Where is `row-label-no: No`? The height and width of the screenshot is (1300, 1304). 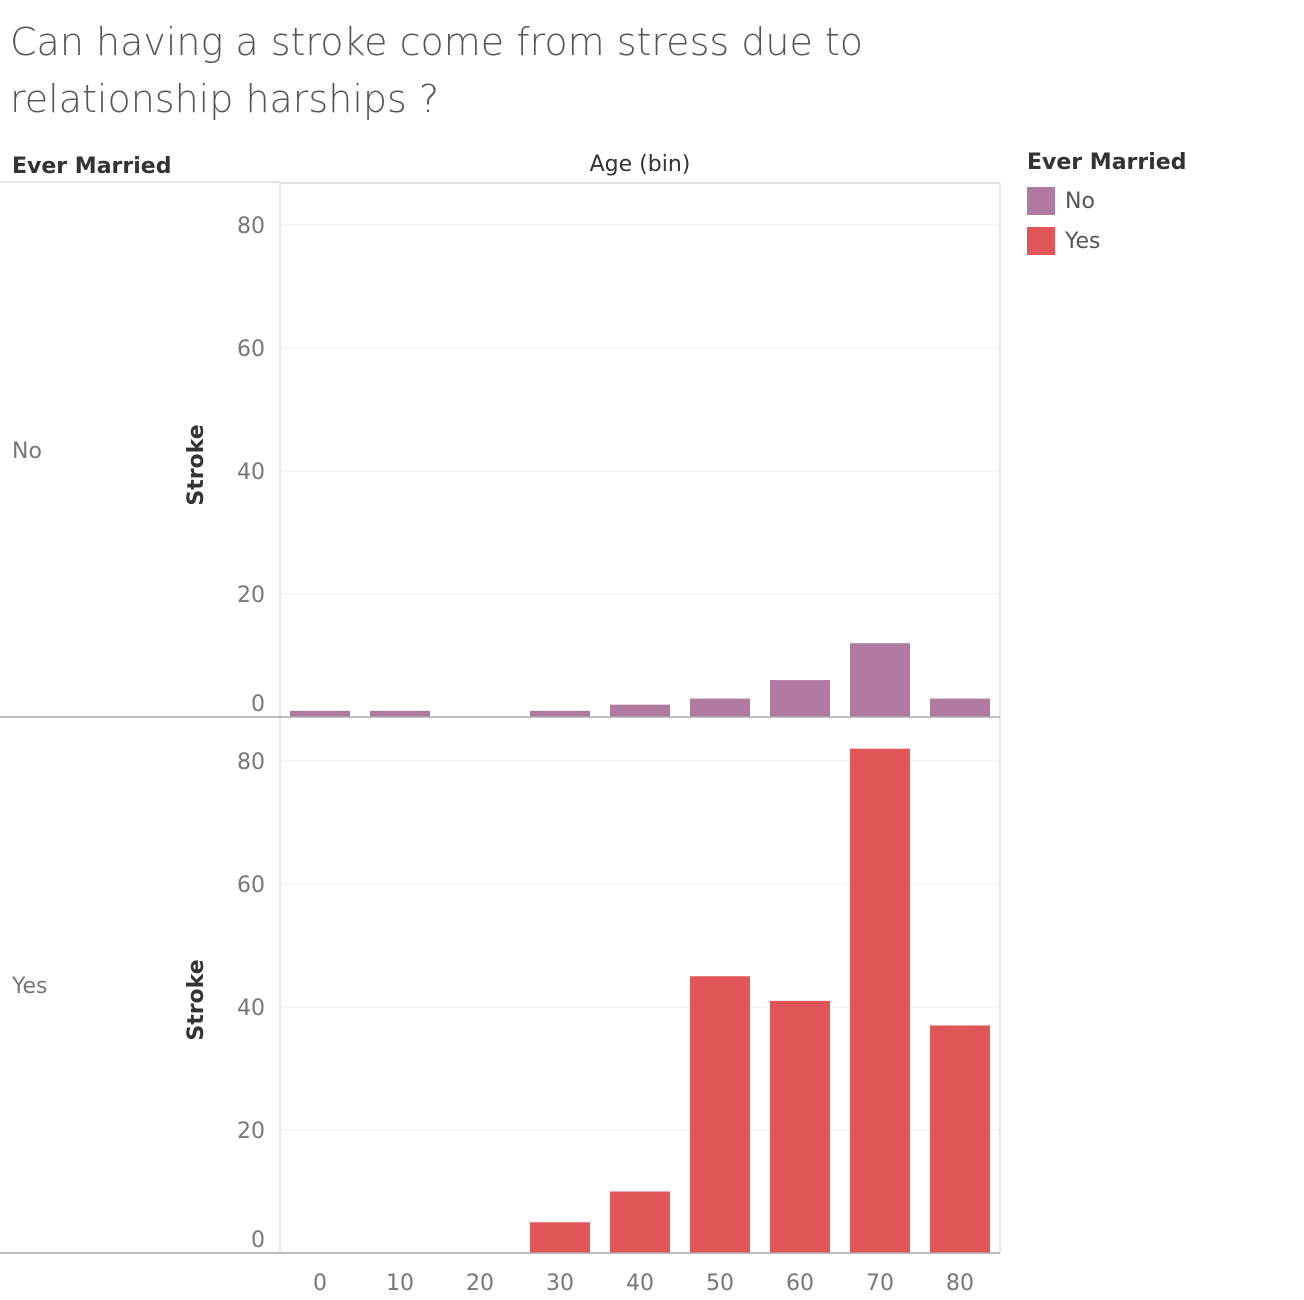
row-label-no: No is located at coordinates (27, 451).